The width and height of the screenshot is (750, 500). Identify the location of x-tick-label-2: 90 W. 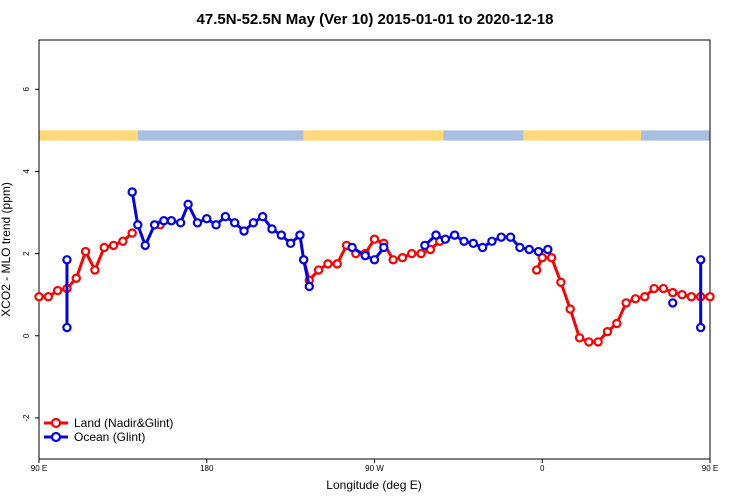
(374, 468).